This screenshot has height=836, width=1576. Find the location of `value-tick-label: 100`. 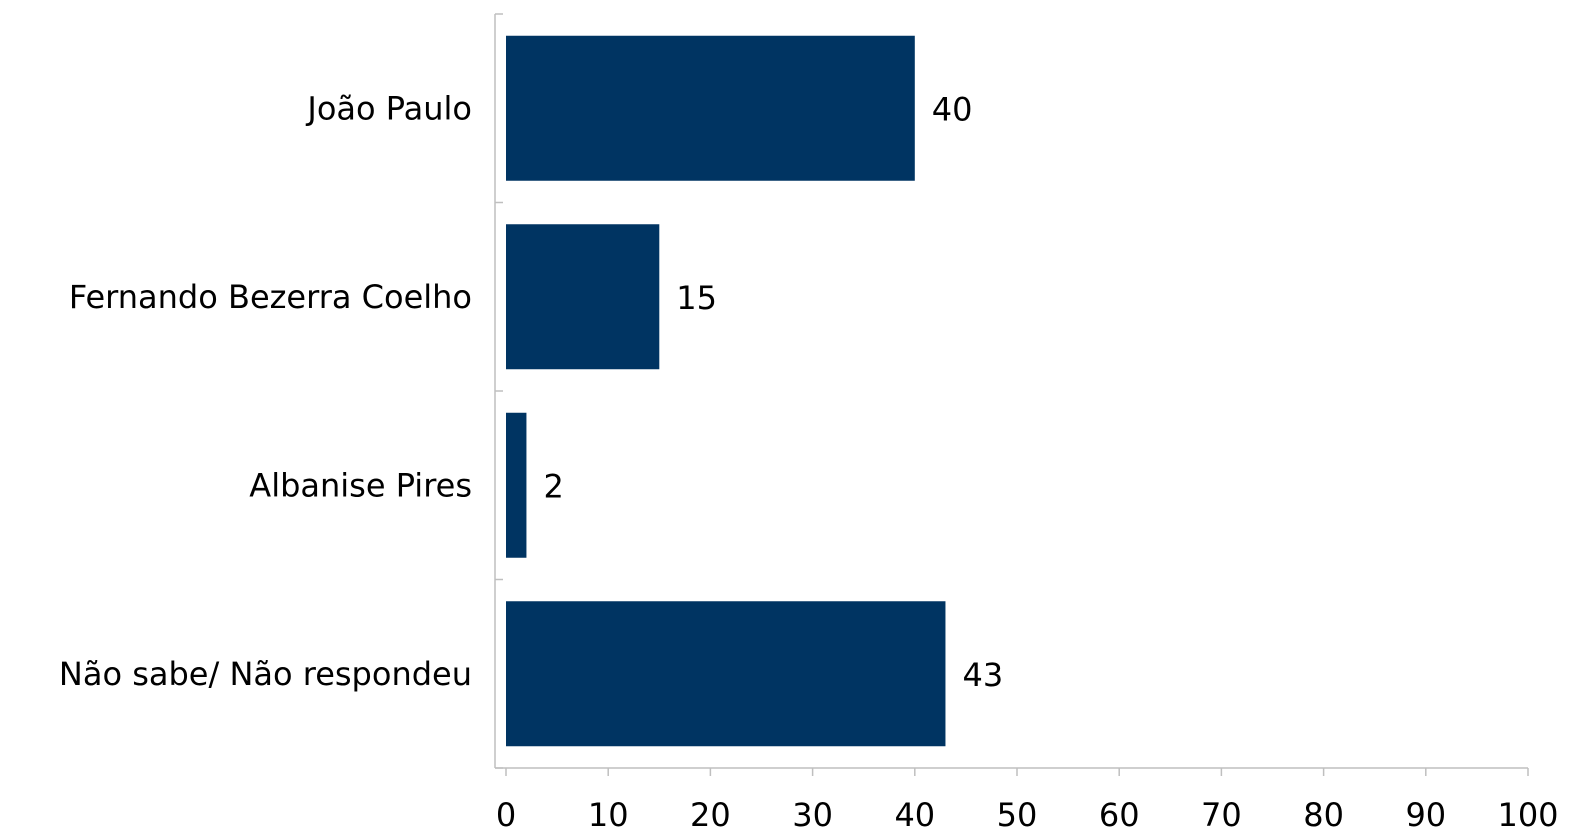

value-tick-label: 100 is located at coordinates (1527, 815).